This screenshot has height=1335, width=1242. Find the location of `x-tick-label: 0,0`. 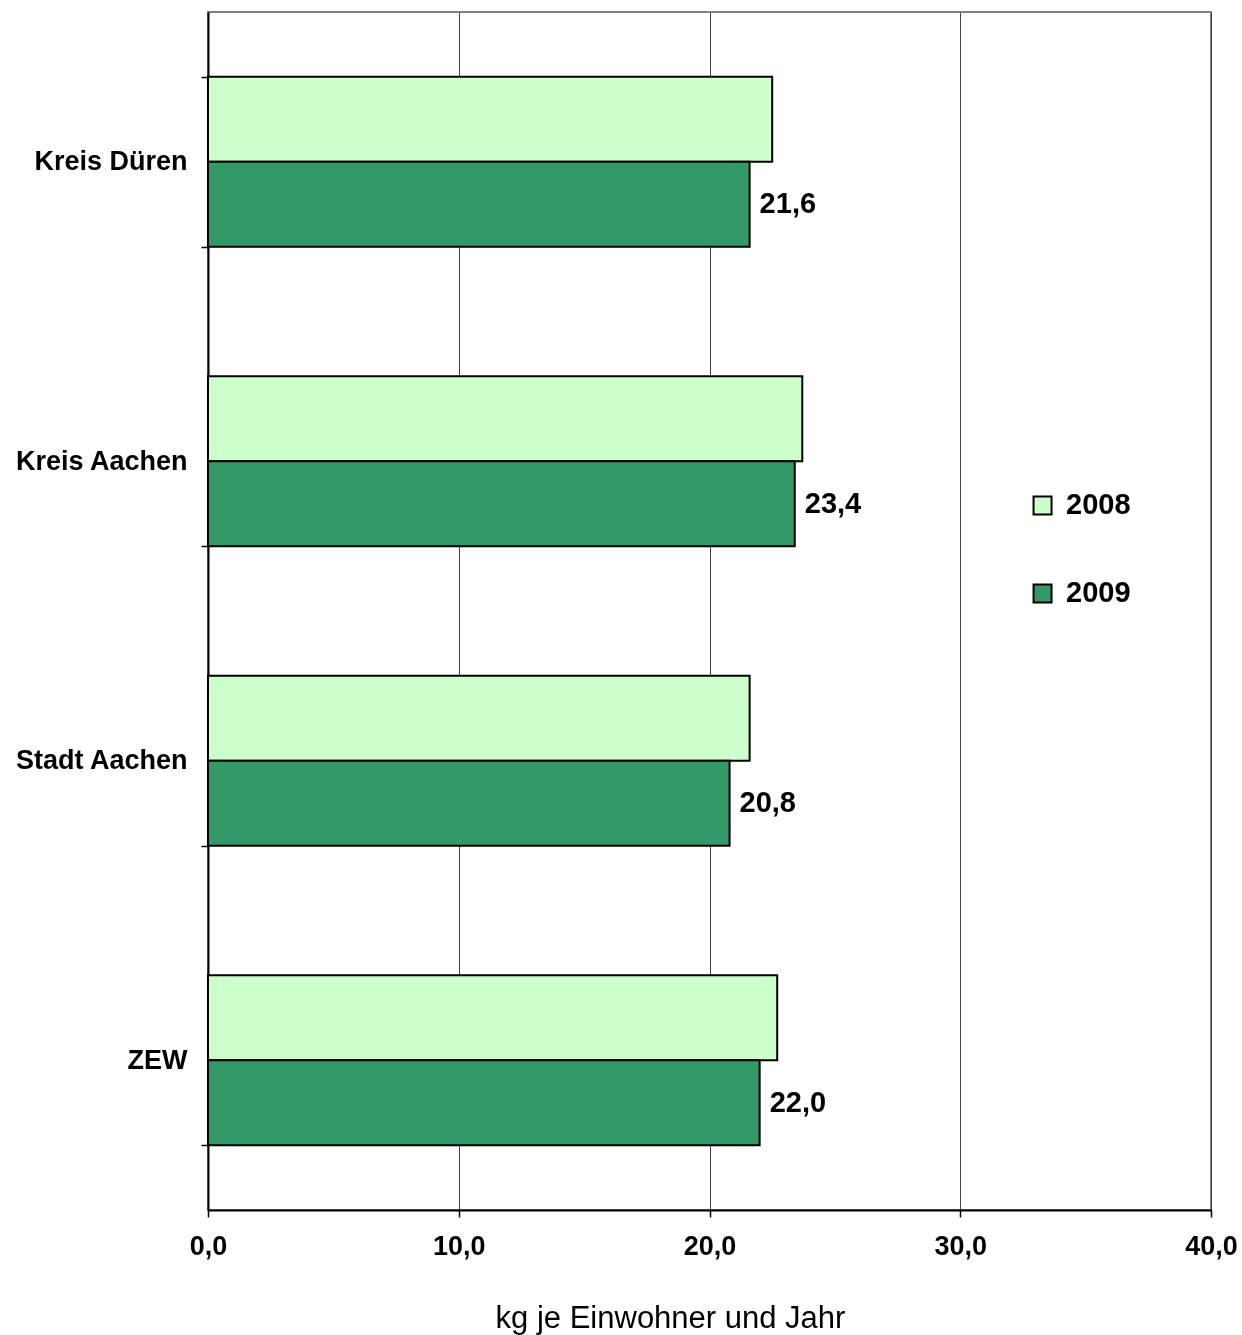

x-tick-label: 0,0 is located at coordinates (208, 1245).